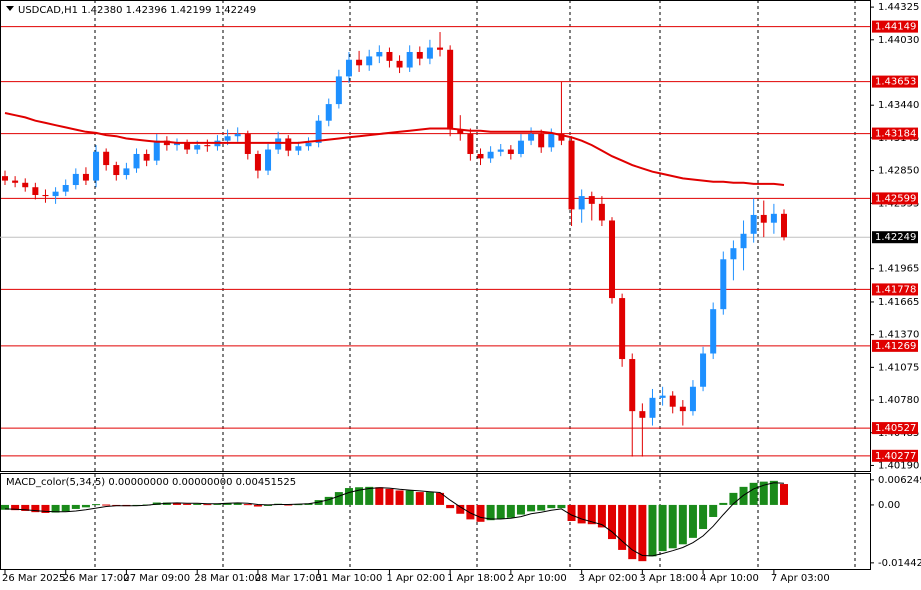 Image resolution: width=921 pixels, height=590 pixels. I want to click on y-tick-label: -0.0144218, so click(899, 563).